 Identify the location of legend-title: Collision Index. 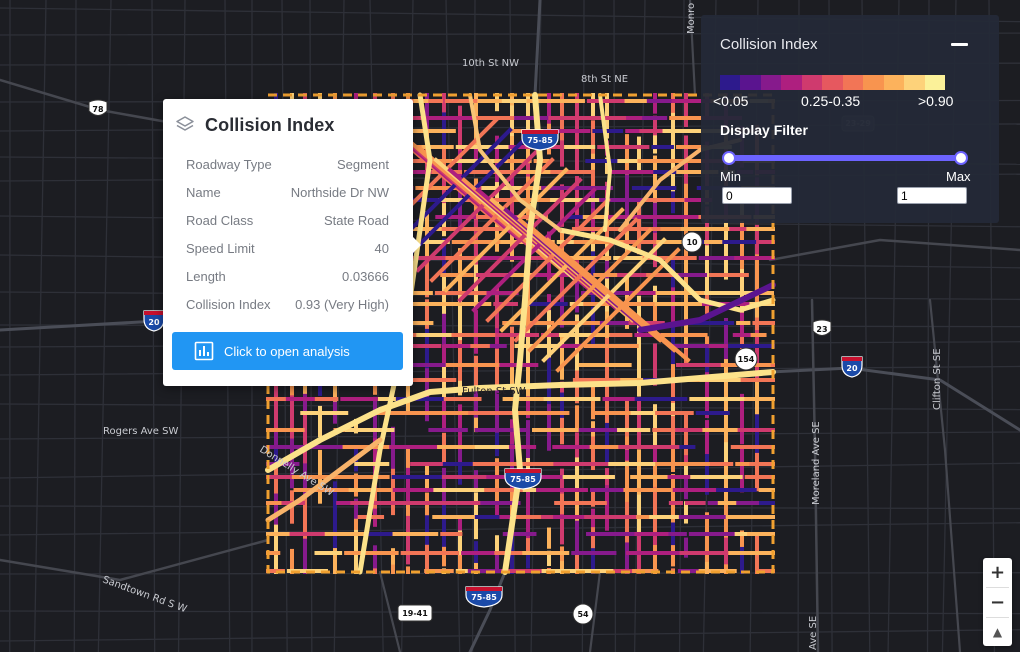
(769, 44).